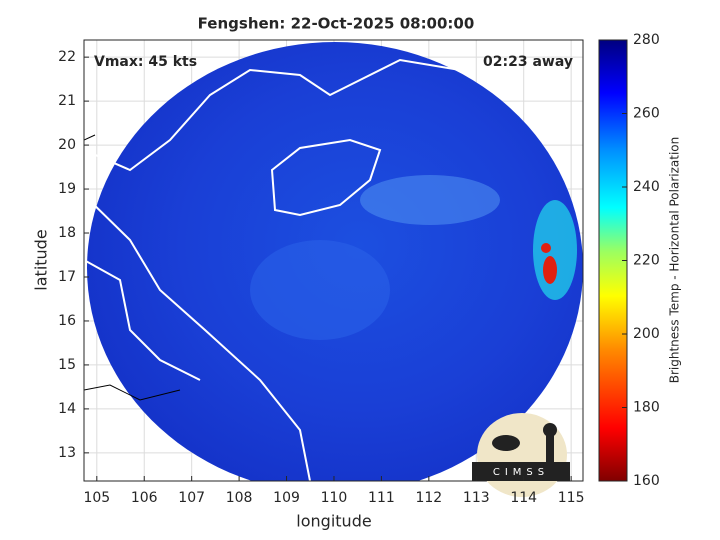  What do you see at coordinates (336, 24) in the screenshot?
I see `chart-title: Fengshen: 22-Oct-2025 08:00:00` at bounding box center [336, 24].